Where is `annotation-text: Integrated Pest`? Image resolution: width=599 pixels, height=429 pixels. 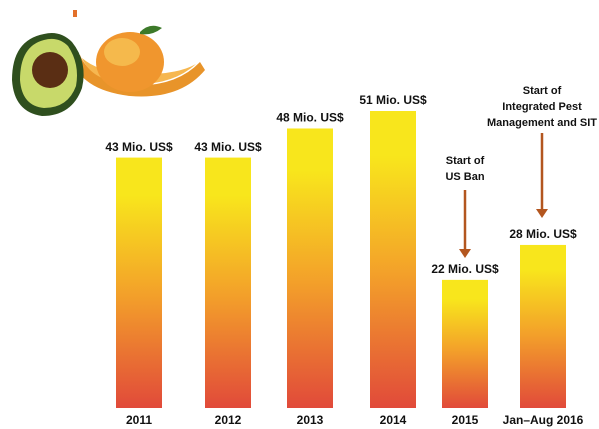
annotation-text: Integrated Pest is located at coordinates (542, 107).